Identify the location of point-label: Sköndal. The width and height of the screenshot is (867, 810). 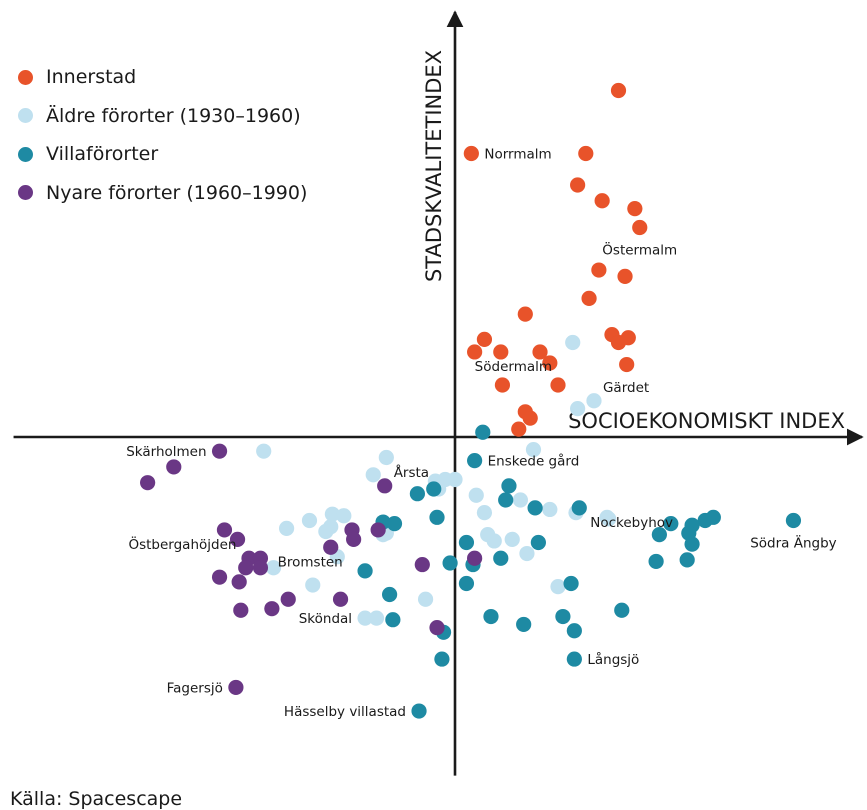
(325, 619).